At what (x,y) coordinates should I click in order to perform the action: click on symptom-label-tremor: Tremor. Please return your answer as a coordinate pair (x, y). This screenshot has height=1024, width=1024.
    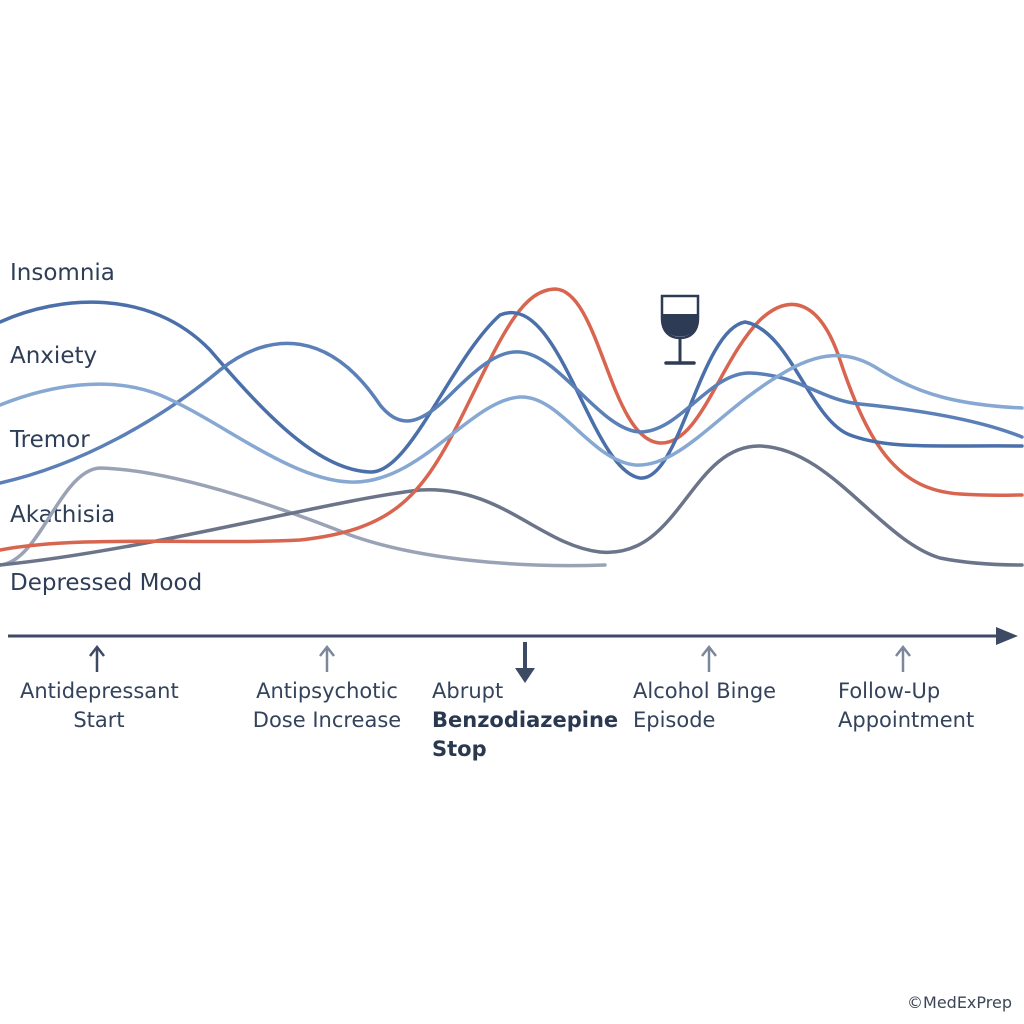
    Looking at the image, I should click on (50, 440).